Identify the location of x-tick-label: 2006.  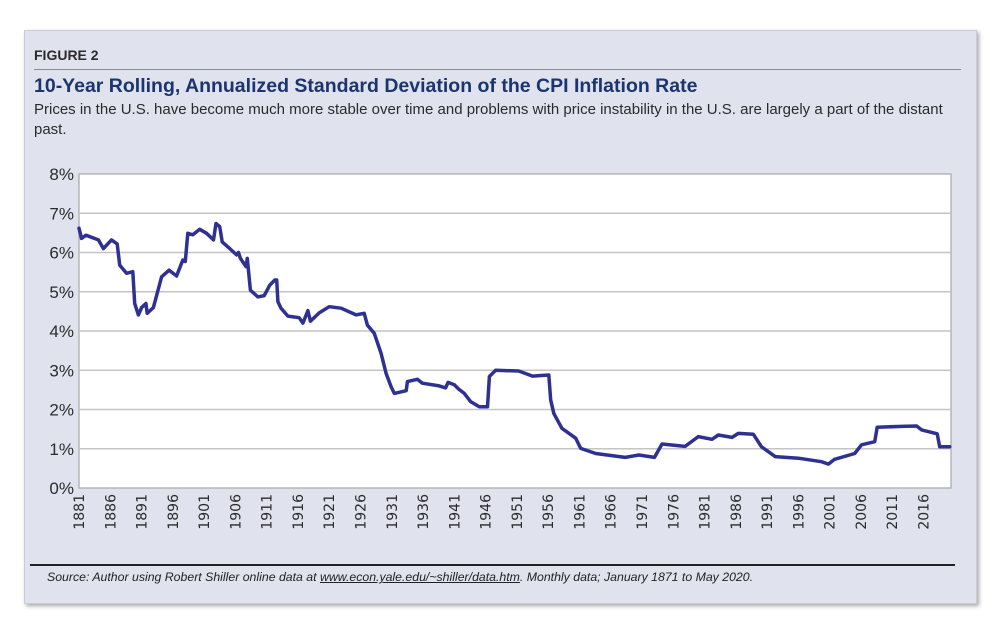
(862, 512).